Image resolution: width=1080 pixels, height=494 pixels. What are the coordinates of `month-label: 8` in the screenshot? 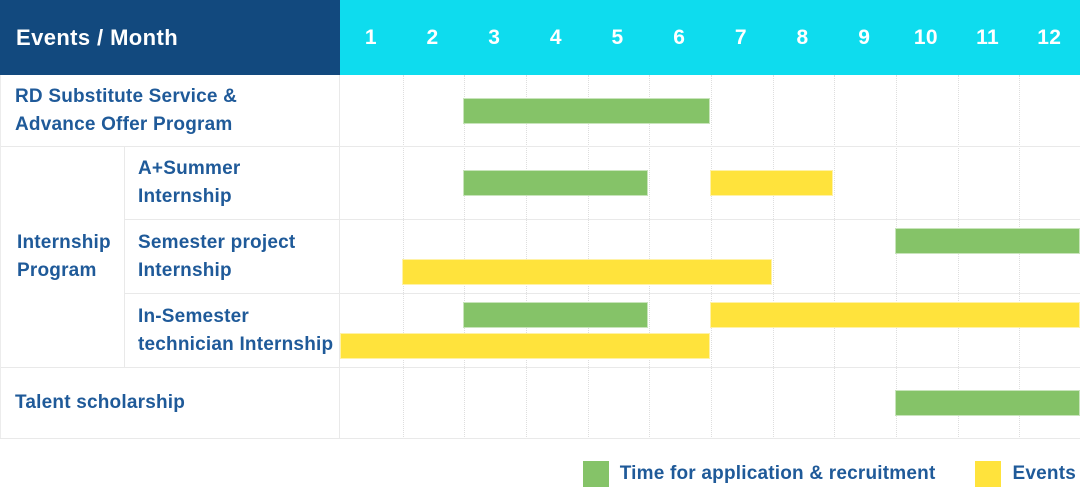 It's located at (802, 37).